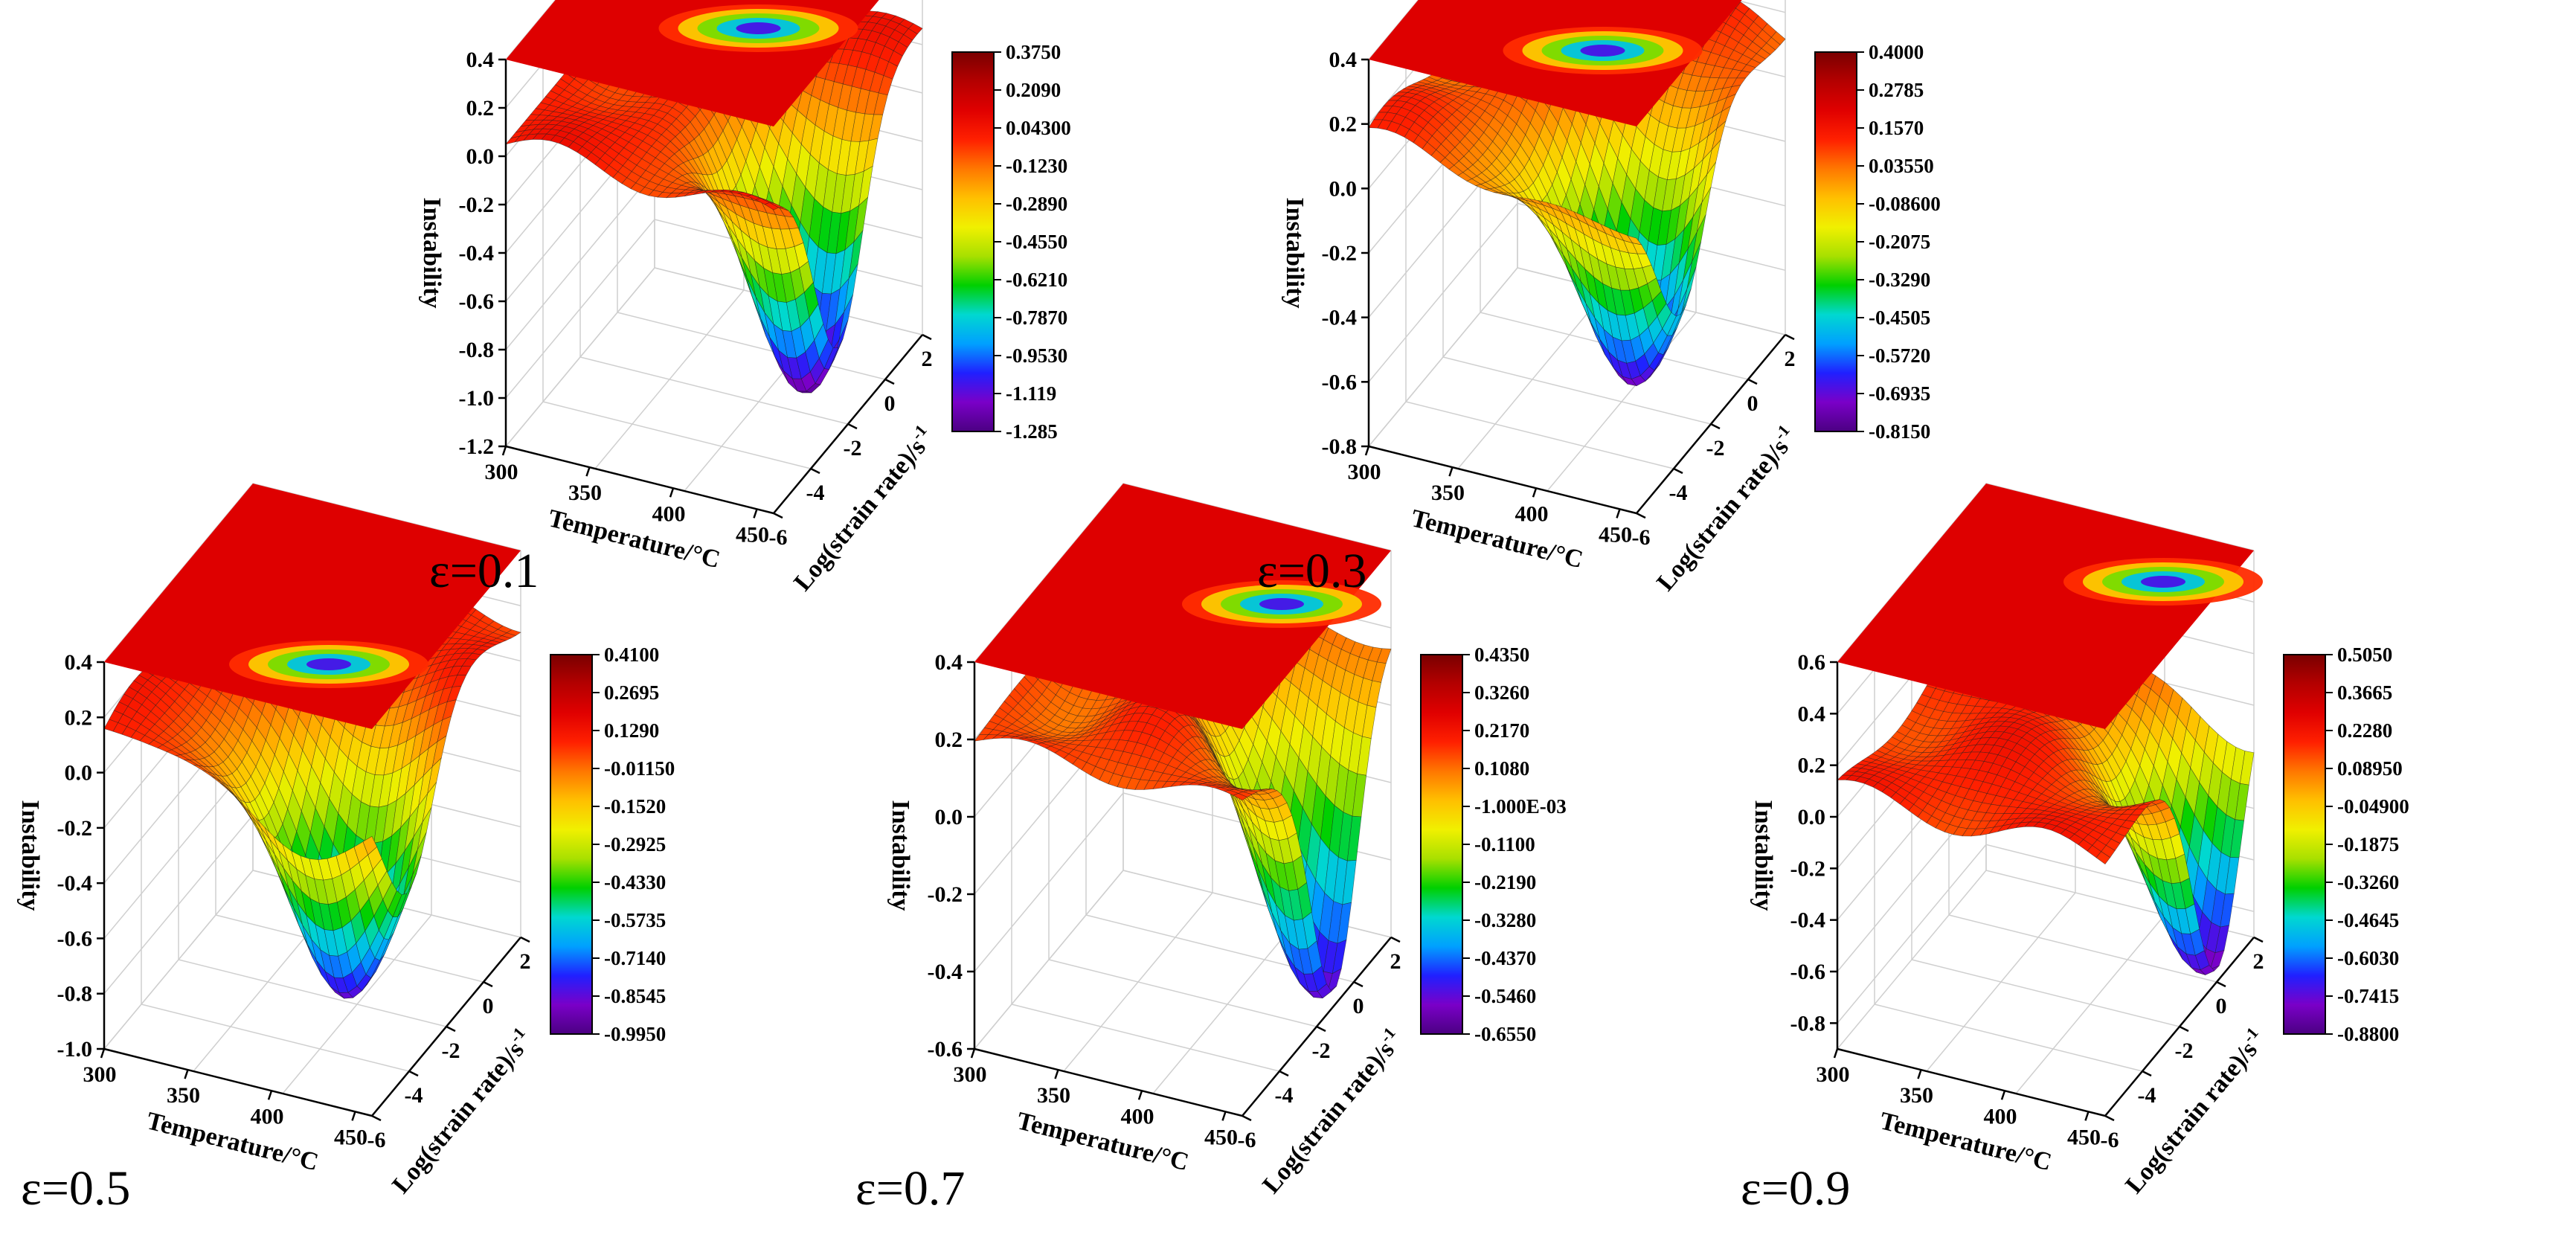 The height and width of the screenshot is (1252, 2576). What do you see at coordinates (2258, 961) in the screenshot?
I see `strain-rate-tick-label: 2` at bounding box center [2258, 961].